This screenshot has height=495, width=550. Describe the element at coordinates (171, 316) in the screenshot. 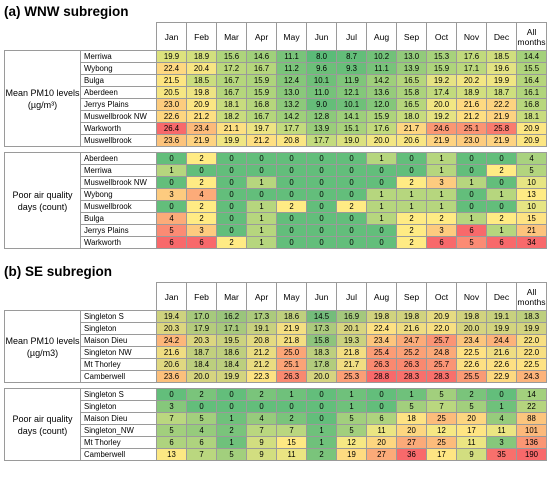

I see `value-cell: 19.4` at that location.